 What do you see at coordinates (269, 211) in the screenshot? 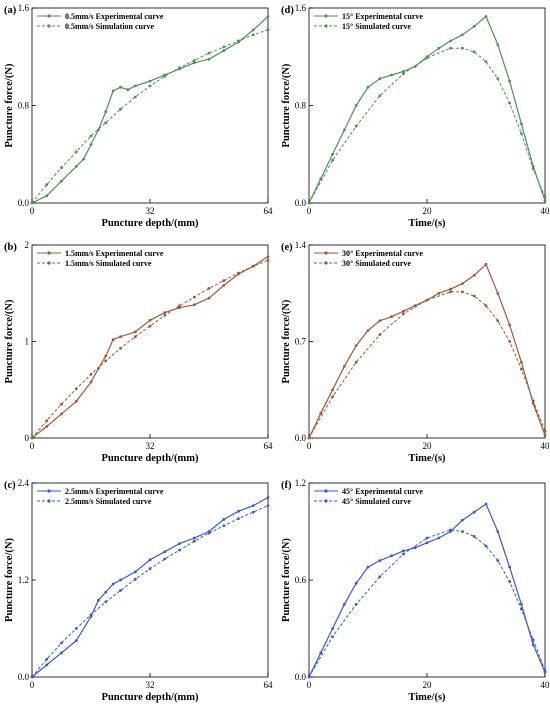
I see `x-tick-label: 64` at bounding box center [269, 211].